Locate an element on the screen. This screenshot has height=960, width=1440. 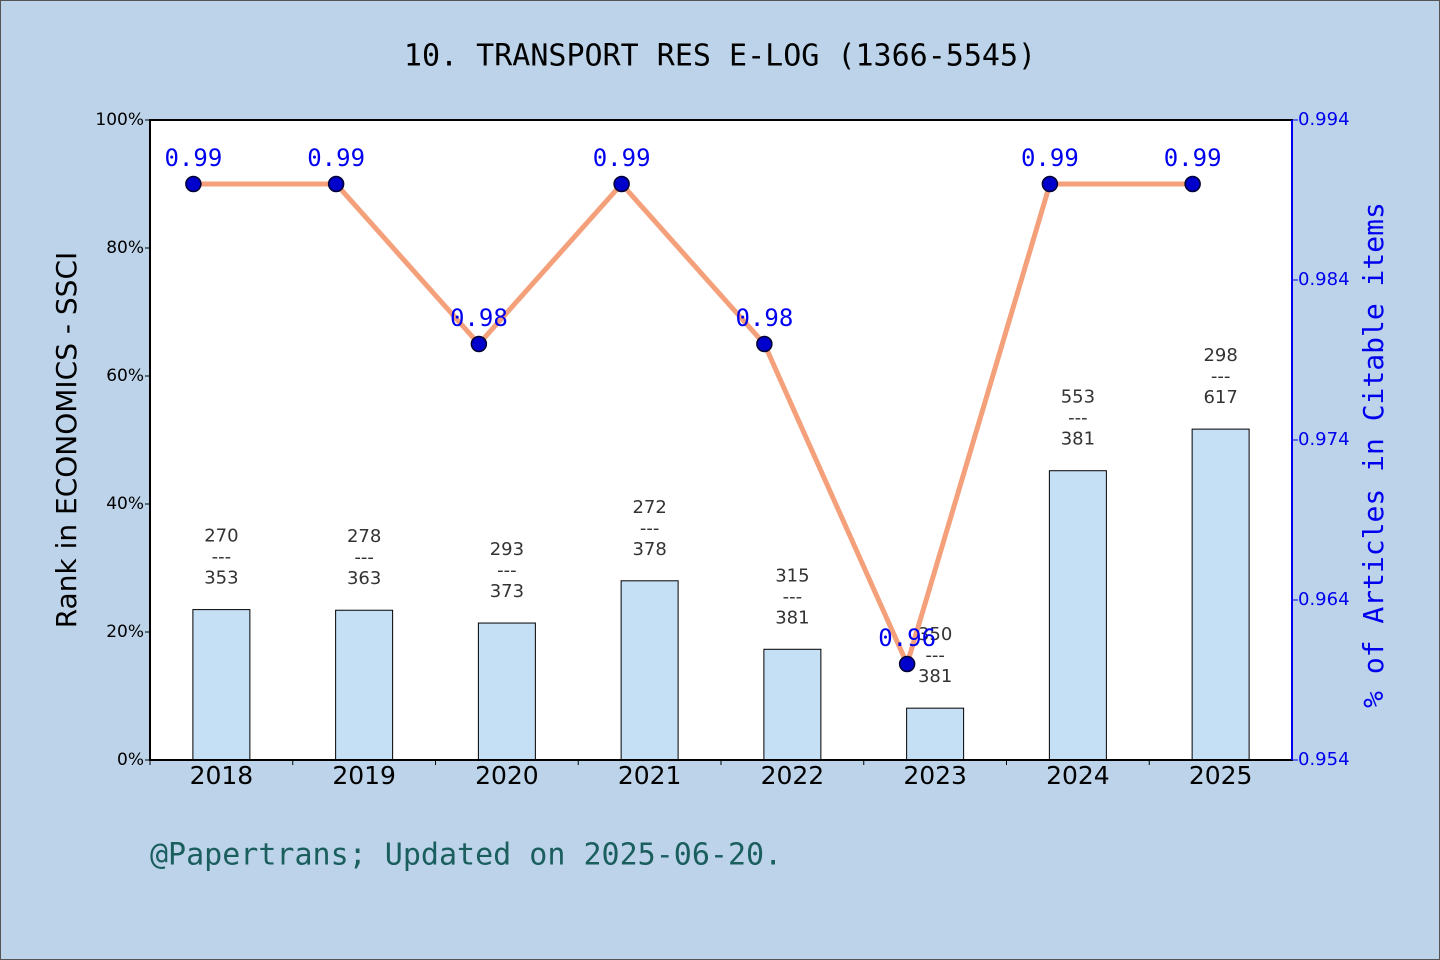
y-tick-label: 20% is located at coordinates (125, 632).